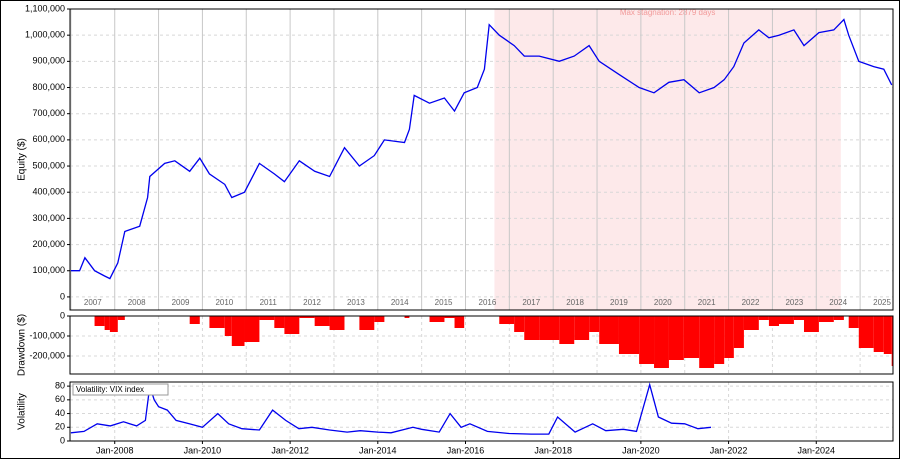  I want to click on line, so click(391, 408).